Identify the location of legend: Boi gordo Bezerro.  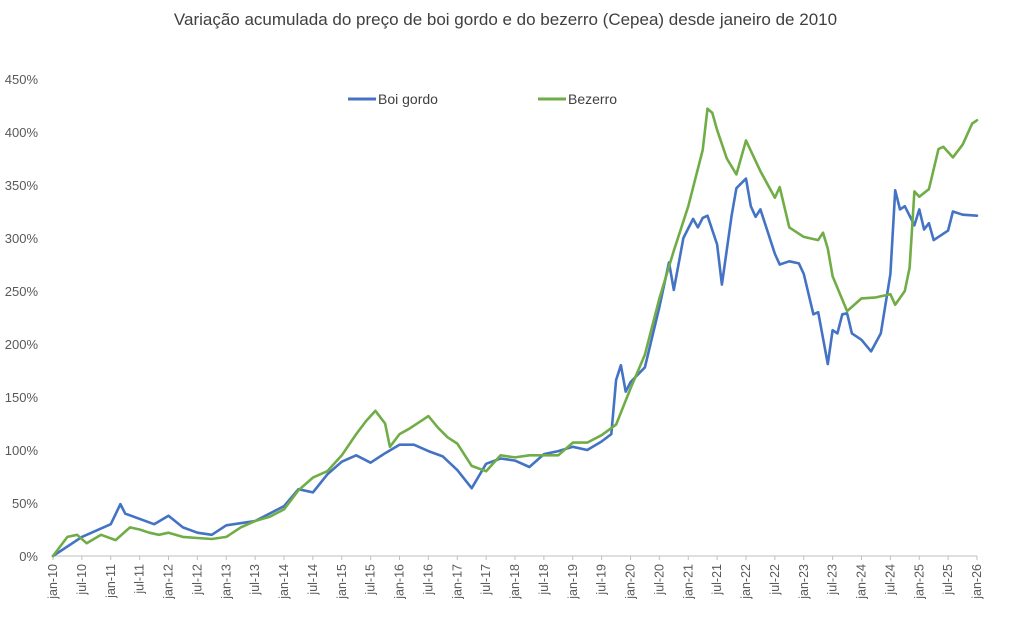
(482, 99).